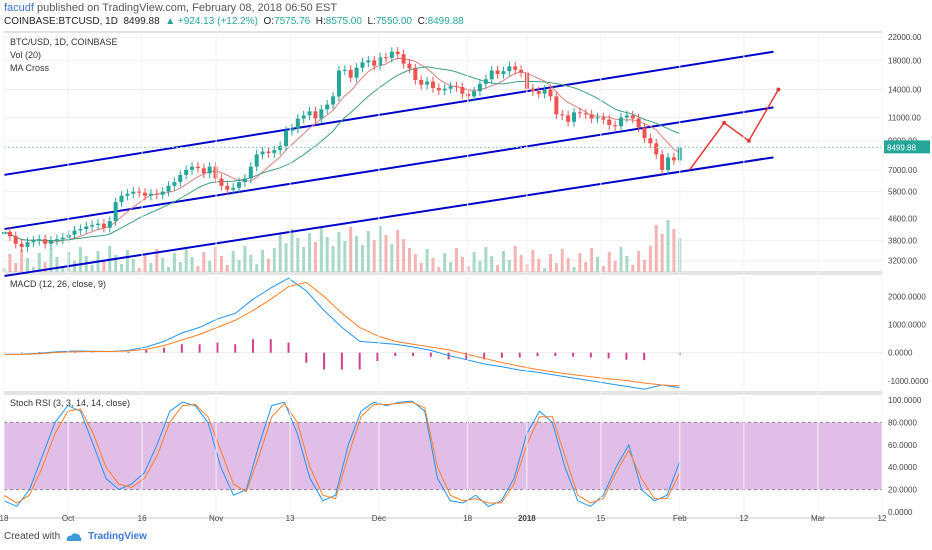 The width and height of the screenshot is (932, 550). Describe the element at coordinates (26, 55) in the screenshot. I see `volume-indicator-label: Vol (20)` at that location.